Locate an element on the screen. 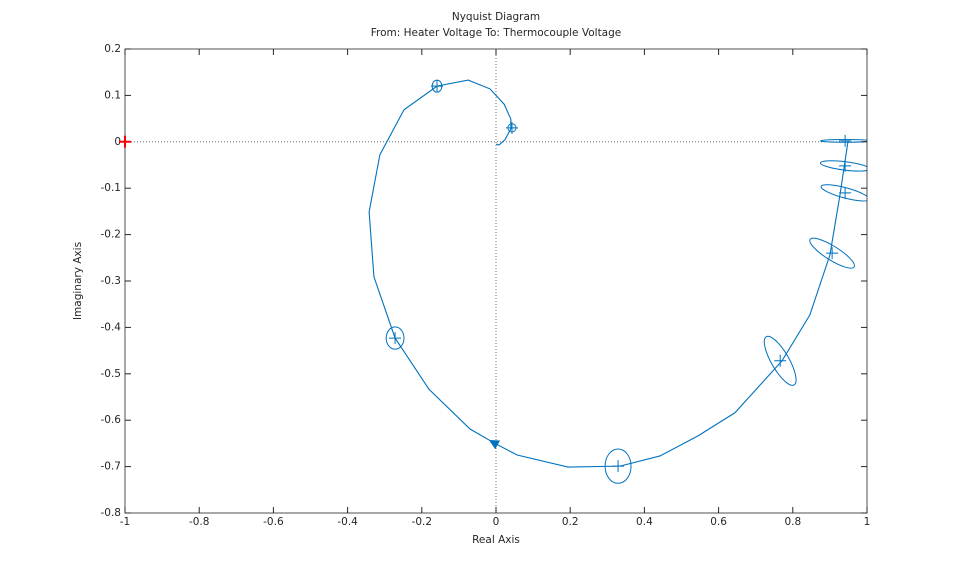  x-axis-label: Real Axis is located at coordinates (496, 540).